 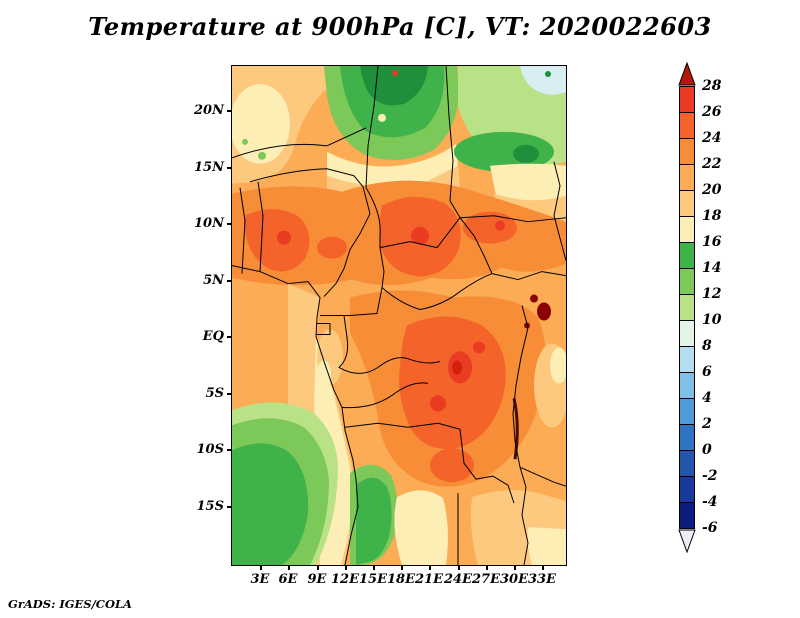 What do you see at coordinates (712, 164) in the screenshot?
I see `colorbar-tick-label: 22` at bounding box center [712, 164].